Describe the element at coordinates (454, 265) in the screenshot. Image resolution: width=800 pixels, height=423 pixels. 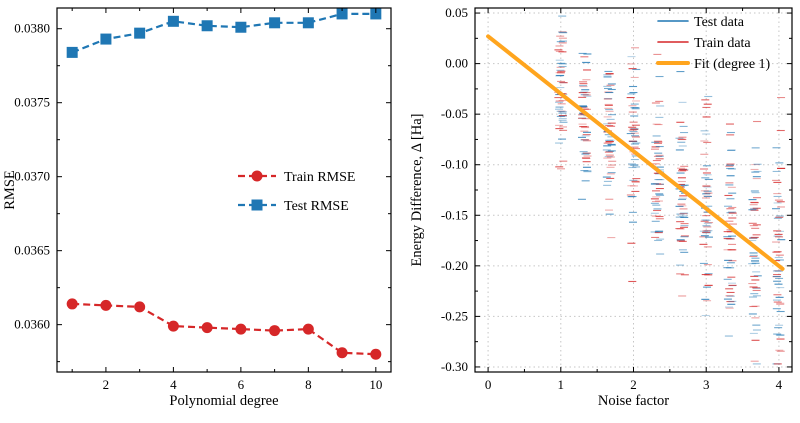
I see `svg-text: -0.20` at that location.